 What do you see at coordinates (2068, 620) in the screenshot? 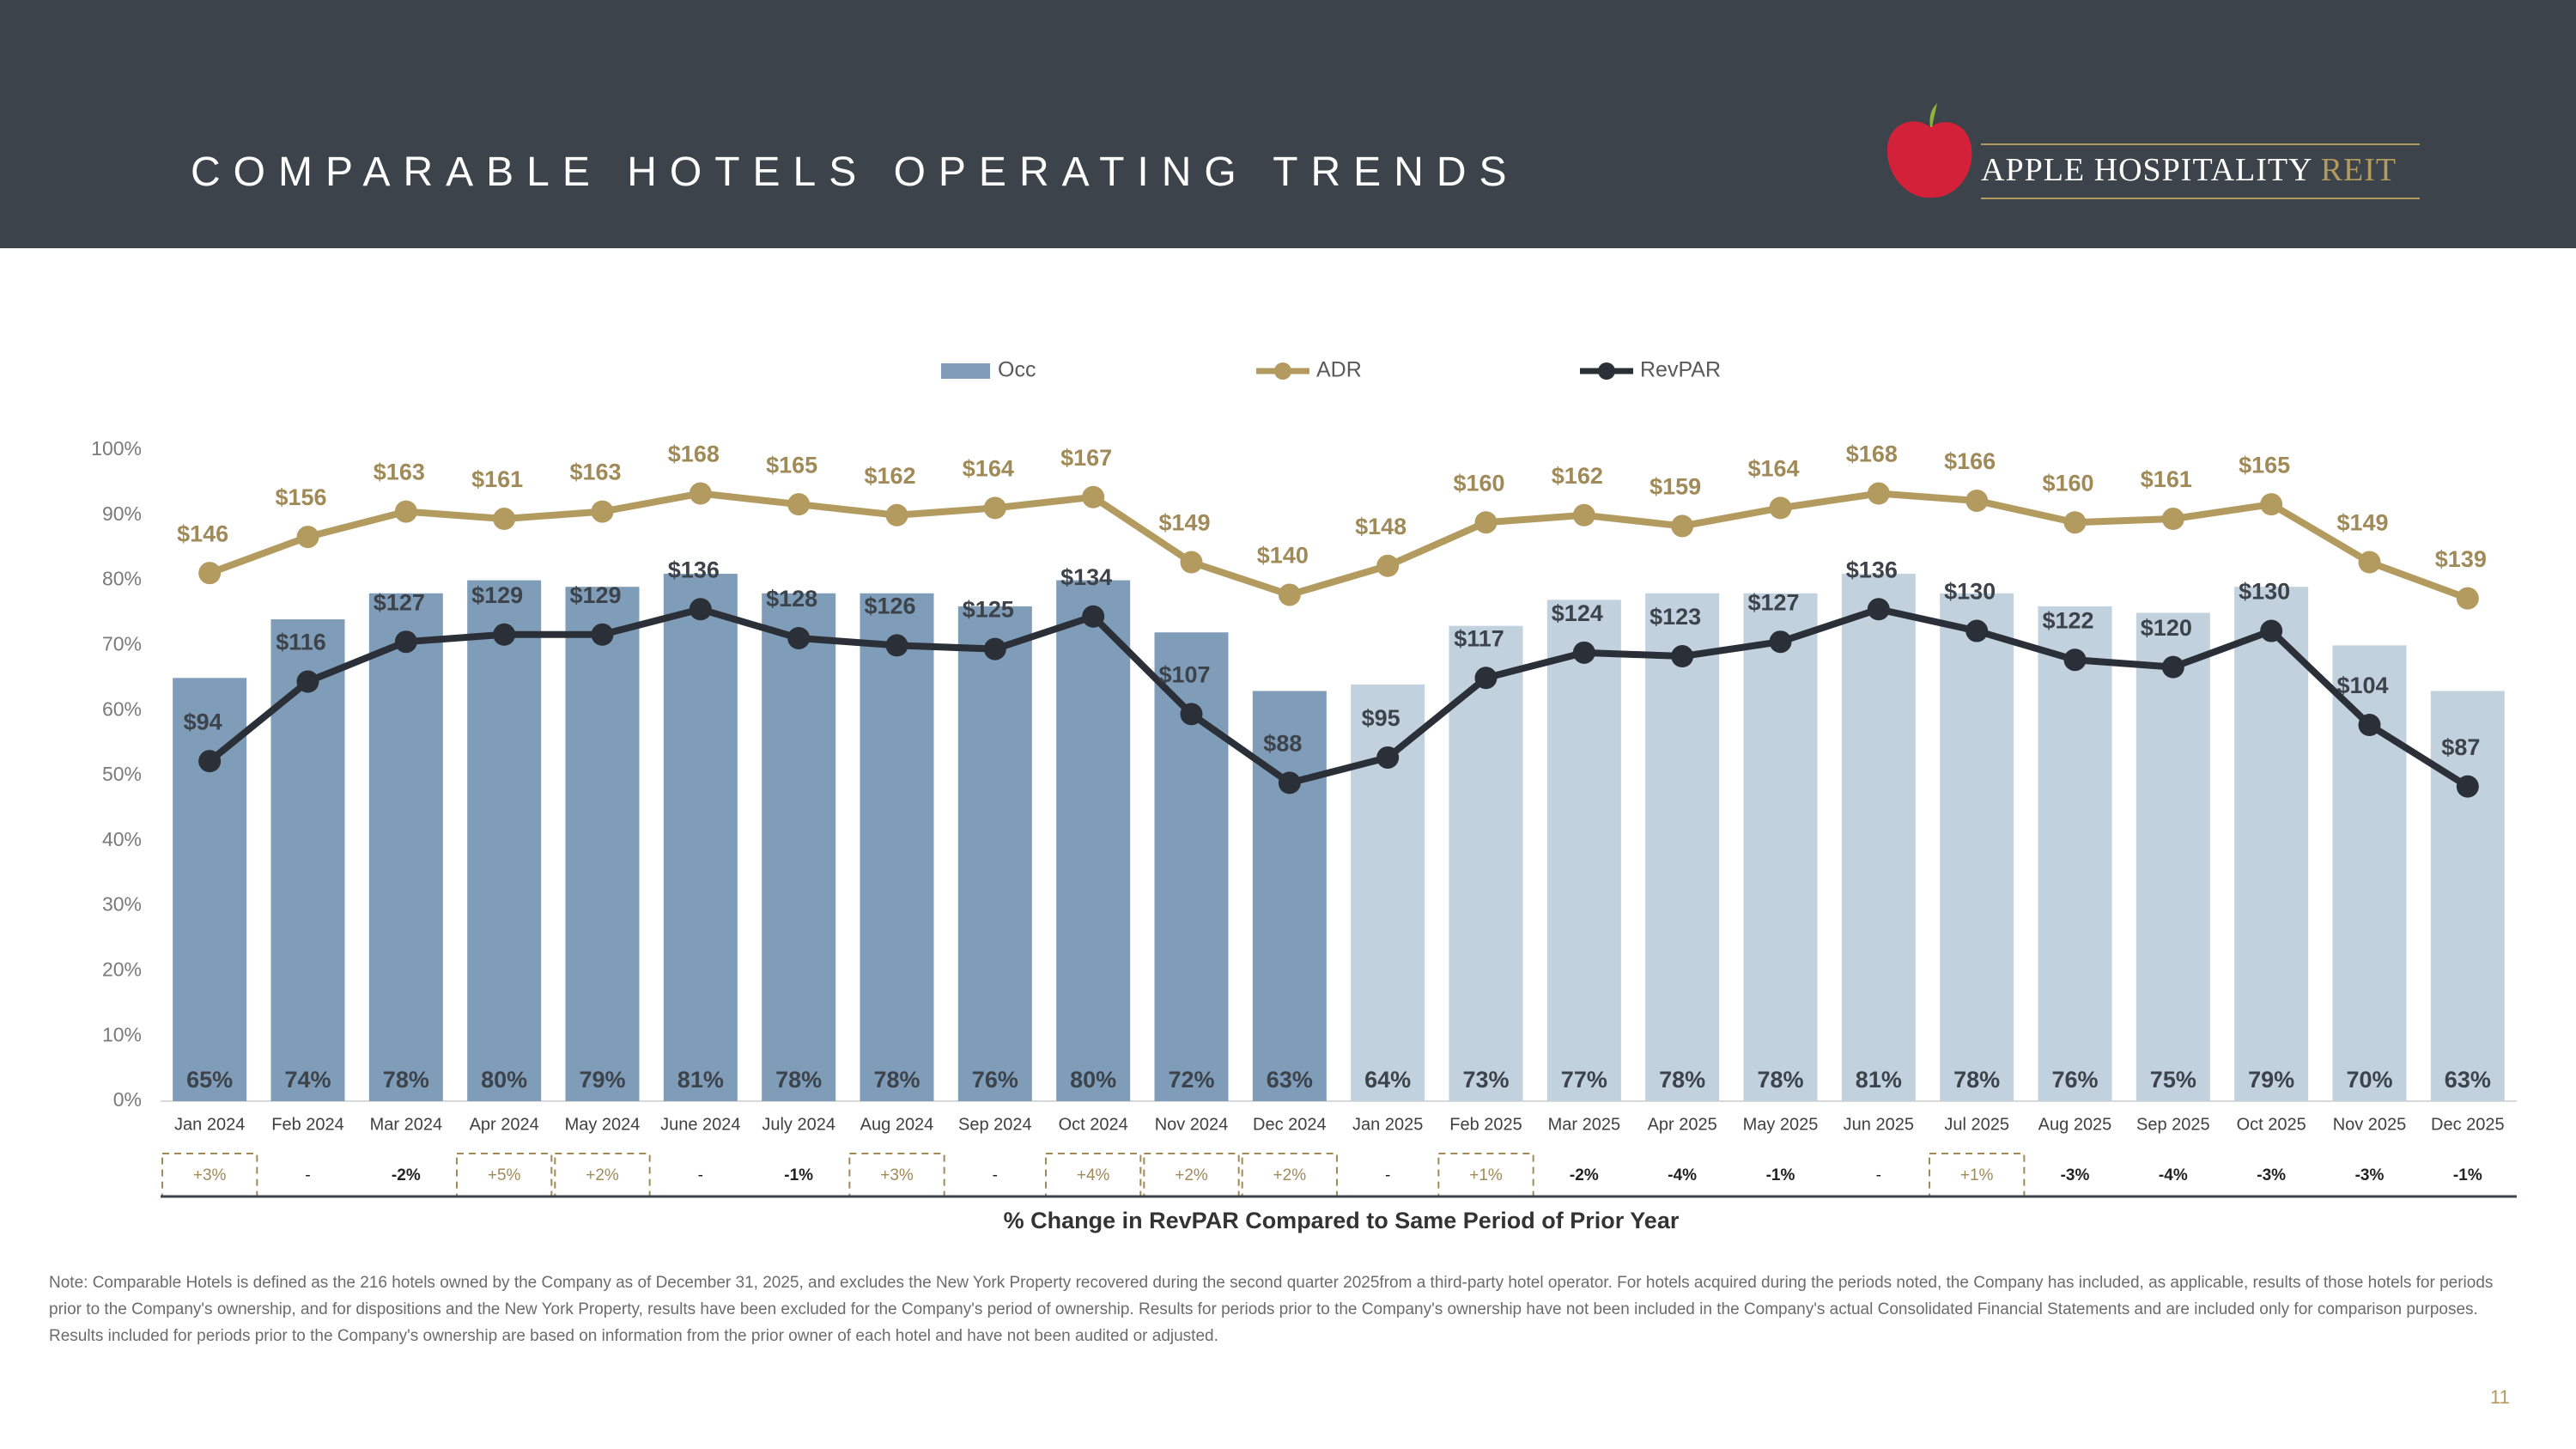
I see `line-label: $122` at bounding box center [2068, 620].